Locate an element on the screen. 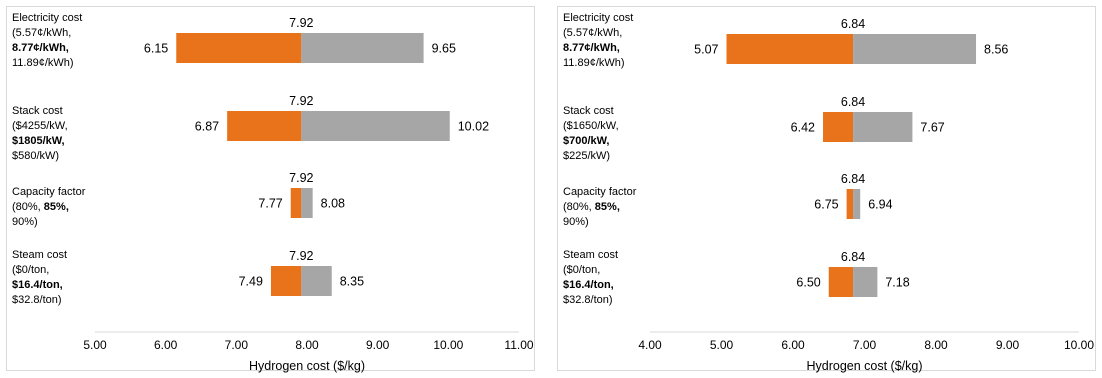 This screenshot has height=378, width=1102. high-value-label: 9.65 is located at coordinates (444, 49).